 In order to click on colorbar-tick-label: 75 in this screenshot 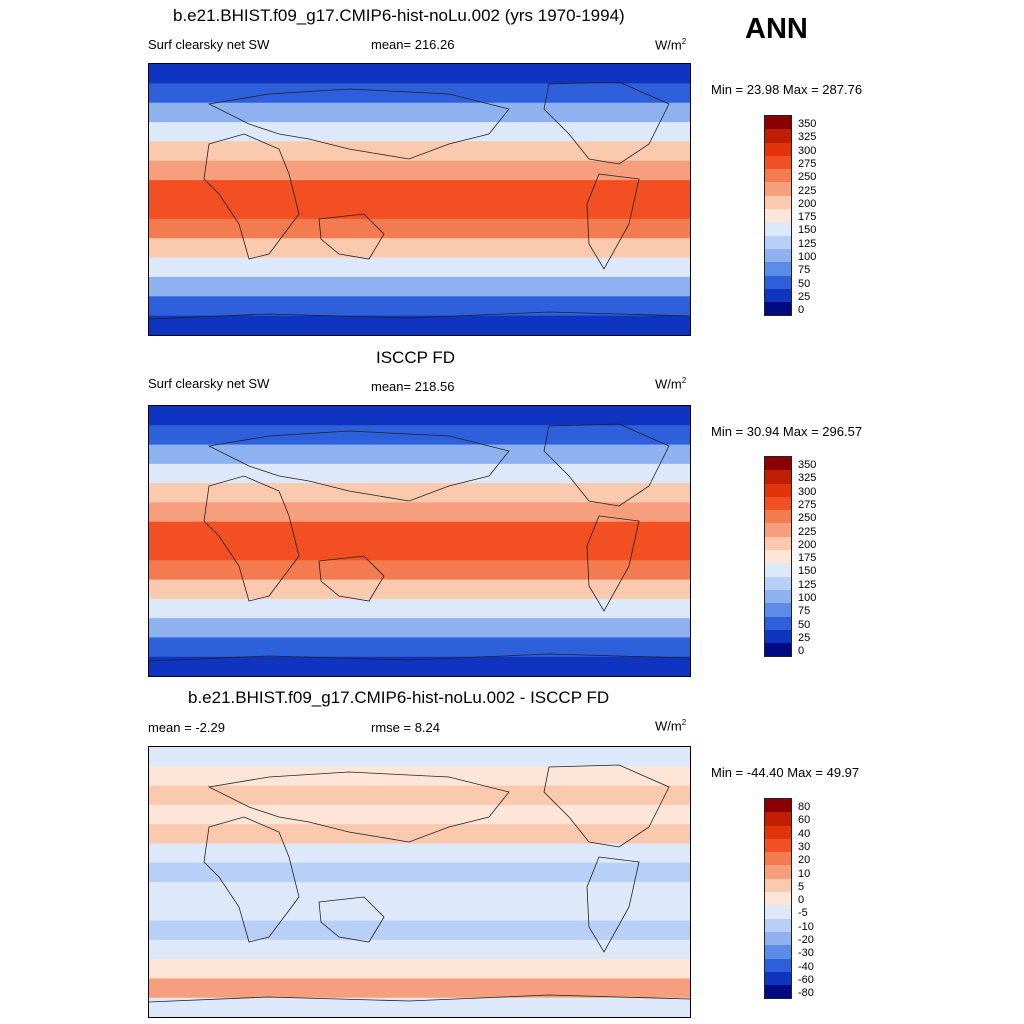, I will do `click(804, 611)`.